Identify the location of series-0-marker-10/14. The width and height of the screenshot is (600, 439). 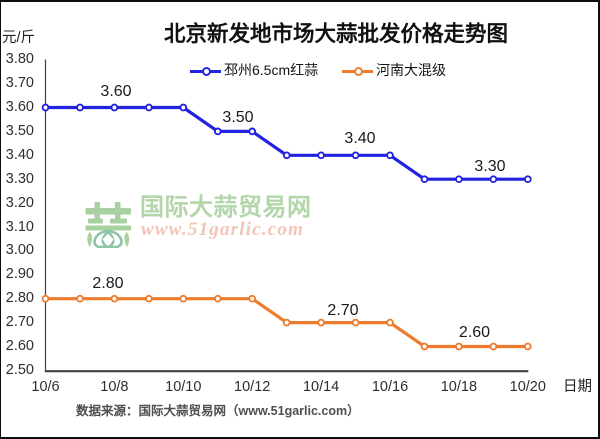
(321, 155).